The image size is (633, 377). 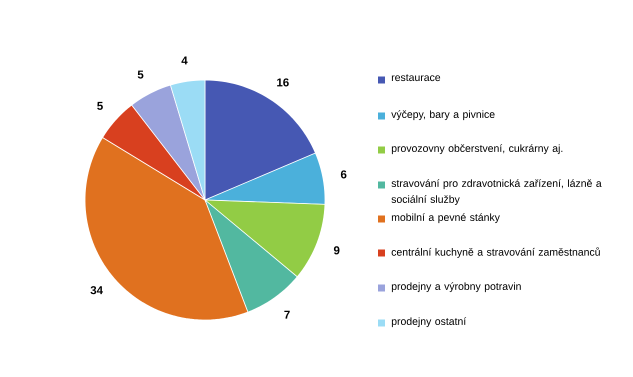 I want to click on legend-label: restaurace, so click(x=416, y=78).